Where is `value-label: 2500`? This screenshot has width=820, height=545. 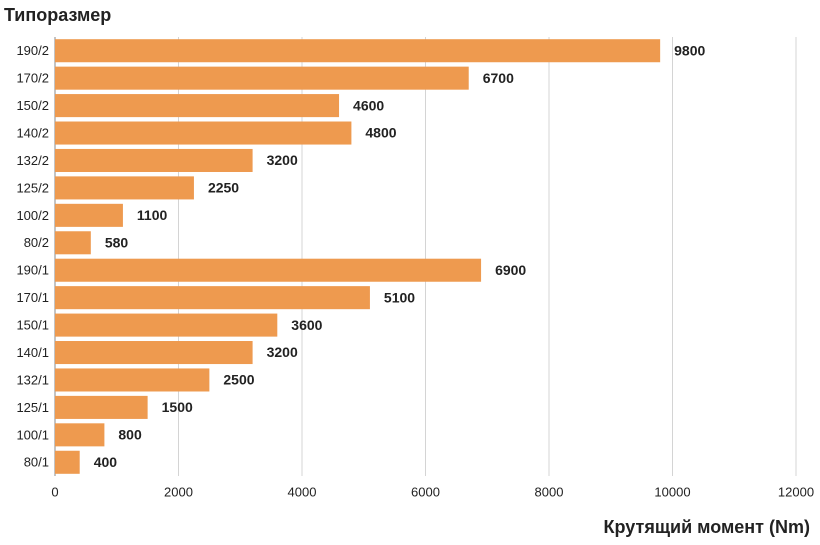 value-label: 2500 is located at coordinates (238, 380).